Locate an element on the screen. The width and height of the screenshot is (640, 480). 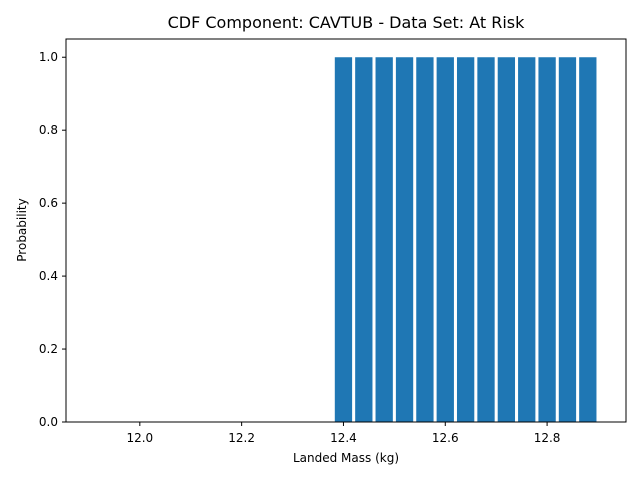
x-tick-label: 12.6 is located at coordinates (445, 438).